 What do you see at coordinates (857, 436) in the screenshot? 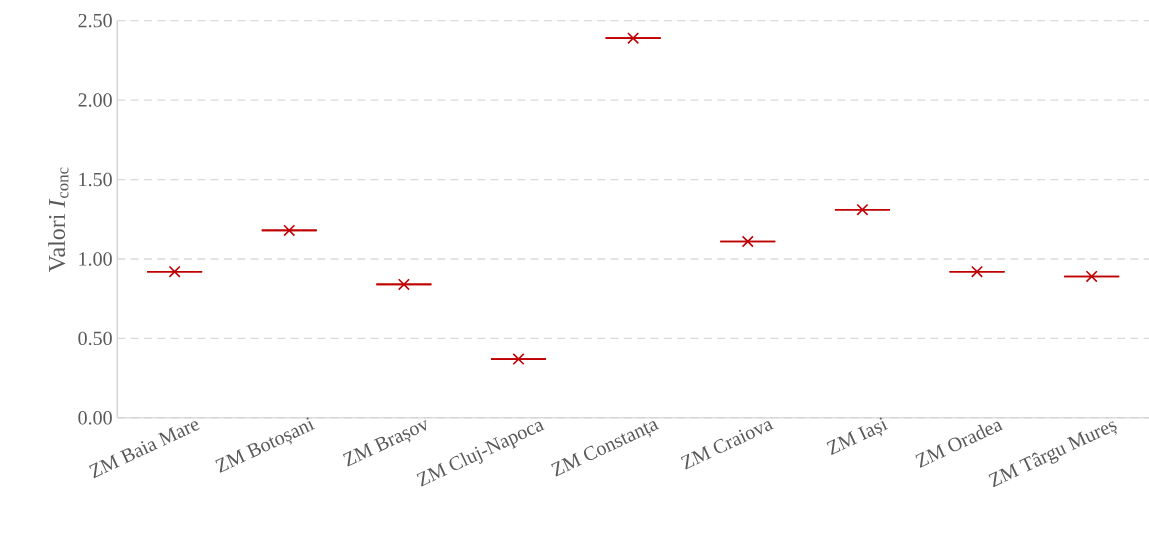
I see `x-tick-label: ZM Iași` at bounding box center [857, 436].